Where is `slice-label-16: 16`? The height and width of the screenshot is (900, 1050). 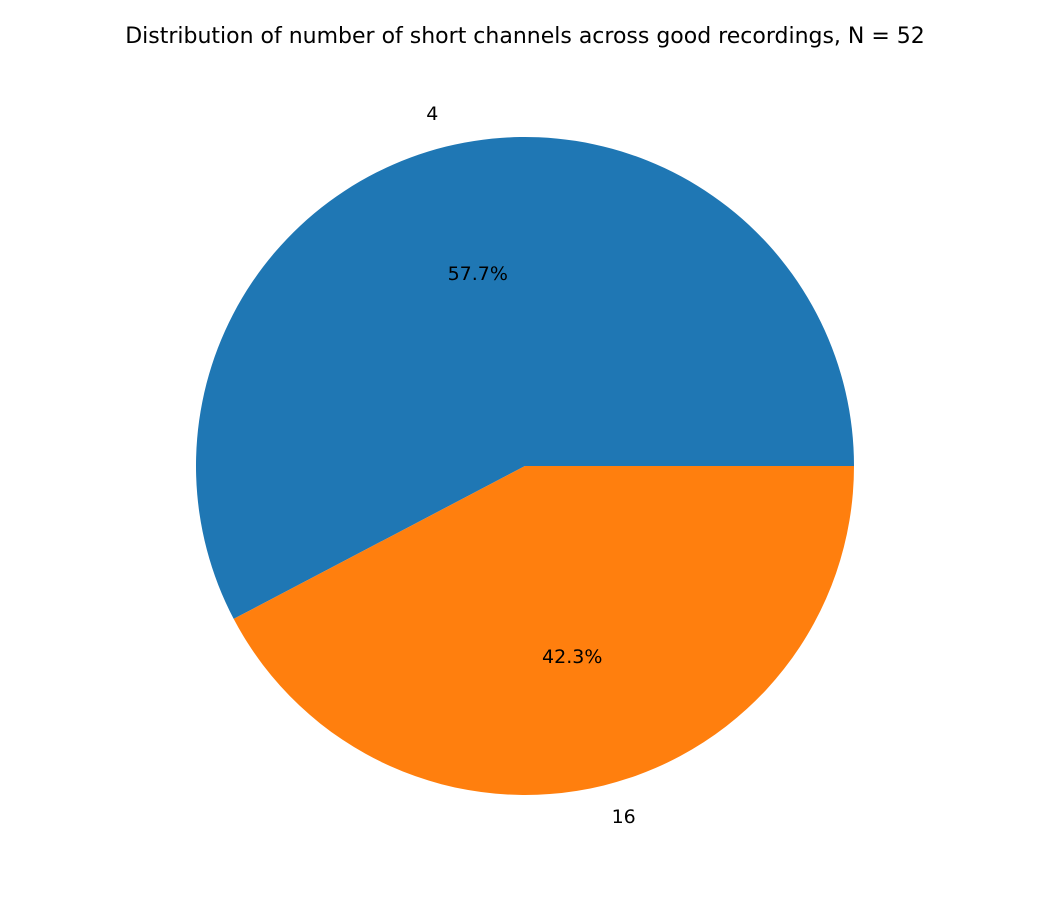
slice-label-16: 16 is located at coordinates (624, 817).